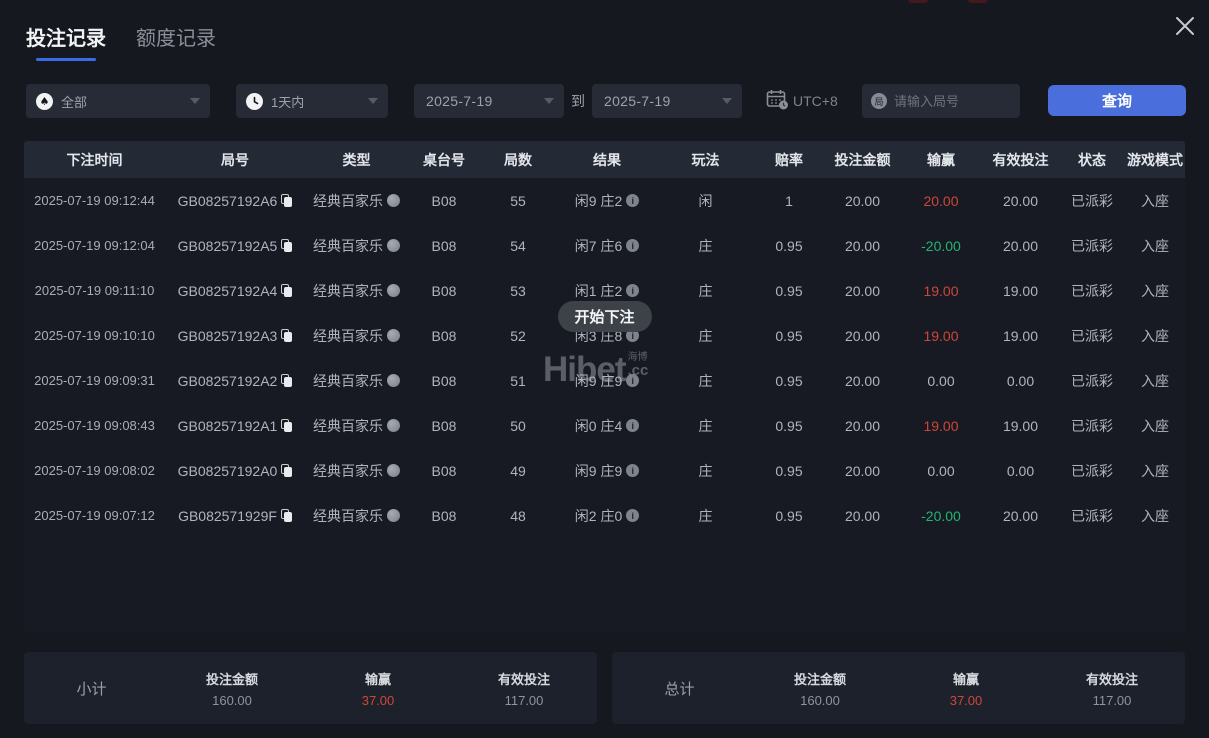 Image resolution: width=1209 pixels, height=738 pixels. What do you see at coordinates (94, 425) in the screenshot?
I see `cell-bet-time: 2025-07-19 09:08:43` at bounding box center [94, 425].